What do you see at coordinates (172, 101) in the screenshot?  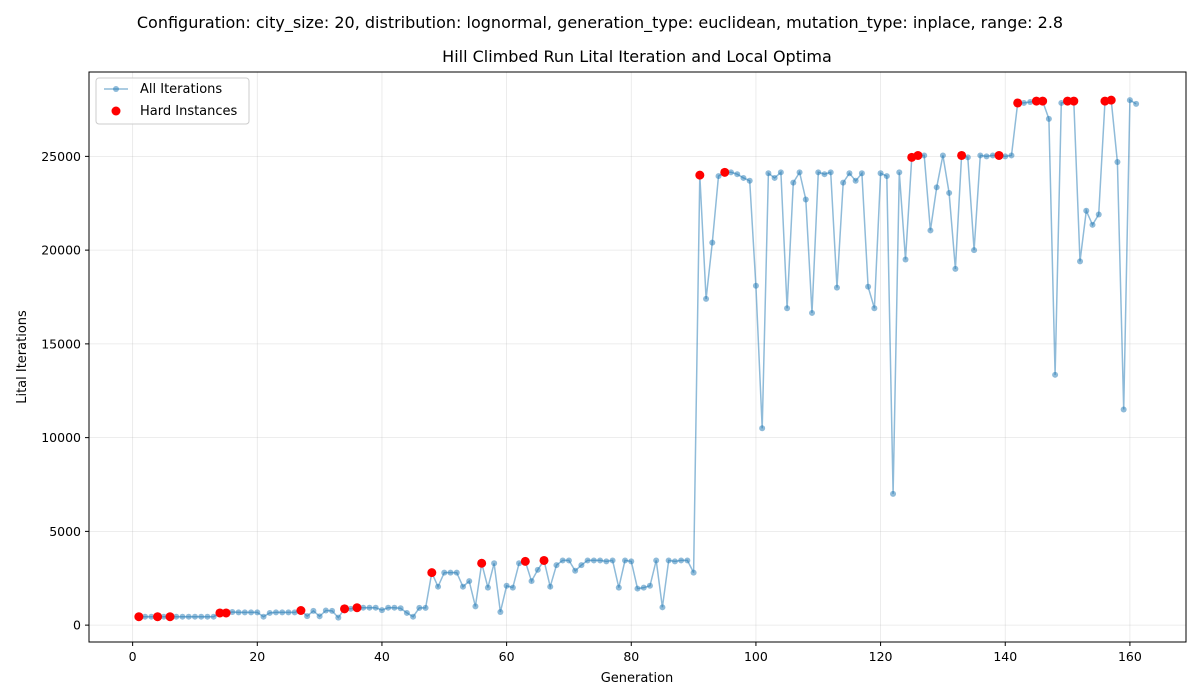 I see `legend: All Iterations Hard Instances` at bounding box center [172, 101].